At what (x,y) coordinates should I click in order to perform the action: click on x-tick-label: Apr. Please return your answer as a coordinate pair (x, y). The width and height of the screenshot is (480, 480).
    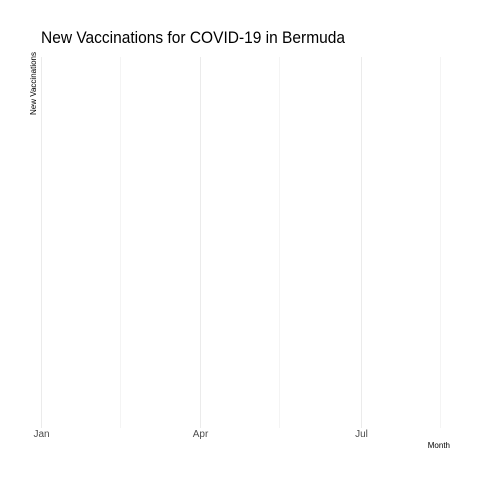
    Looking at the image, I should click on (201, 434).